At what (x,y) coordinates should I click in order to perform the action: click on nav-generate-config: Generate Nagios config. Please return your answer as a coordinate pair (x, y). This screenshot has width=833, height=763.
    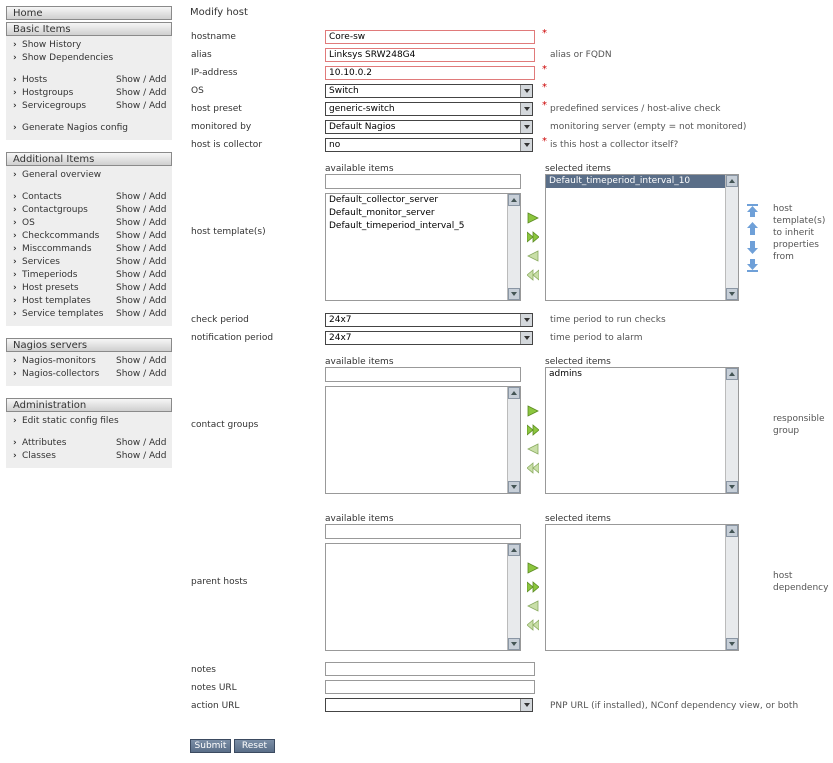
    Looking at the image, I should click on (89, 128).